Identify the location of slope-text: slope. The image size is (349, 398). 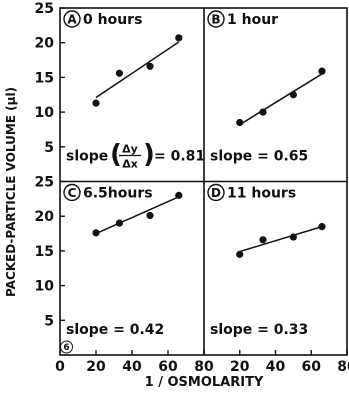
(87, 157).